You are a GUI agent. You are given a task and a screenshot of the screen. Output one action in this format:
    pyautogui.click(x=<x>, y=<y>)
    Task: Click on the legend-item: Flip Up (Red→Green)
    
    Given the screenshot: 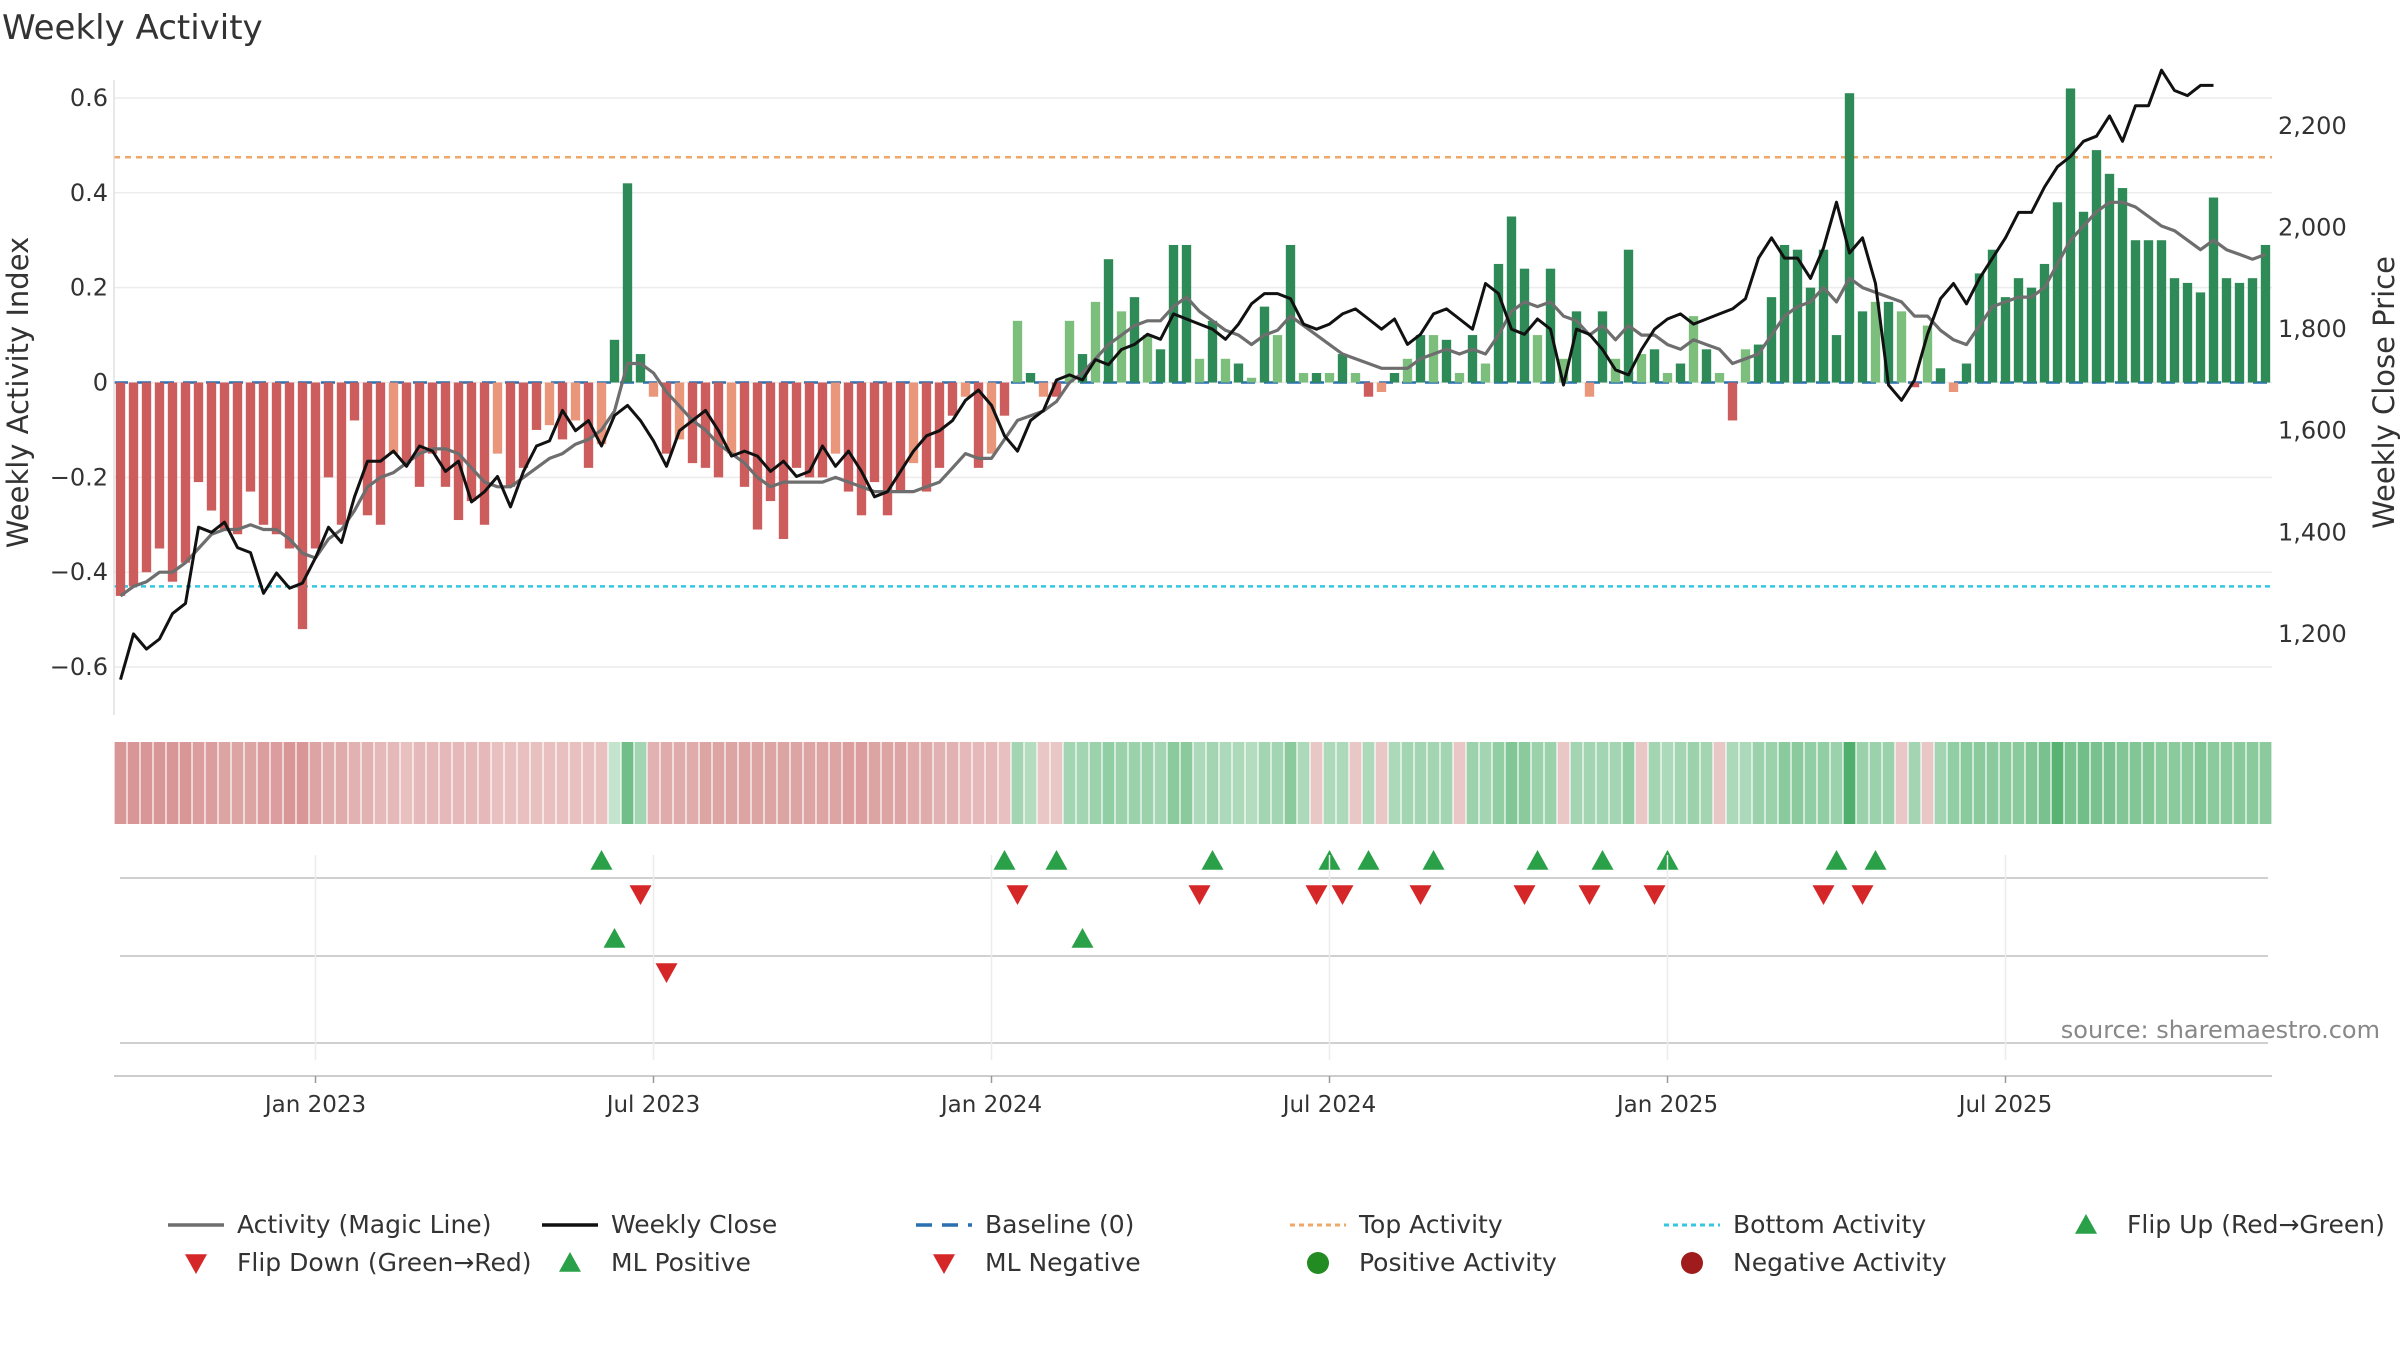 What is the action you would take?
    pyautogui.click(x=2230, y=1224)
    